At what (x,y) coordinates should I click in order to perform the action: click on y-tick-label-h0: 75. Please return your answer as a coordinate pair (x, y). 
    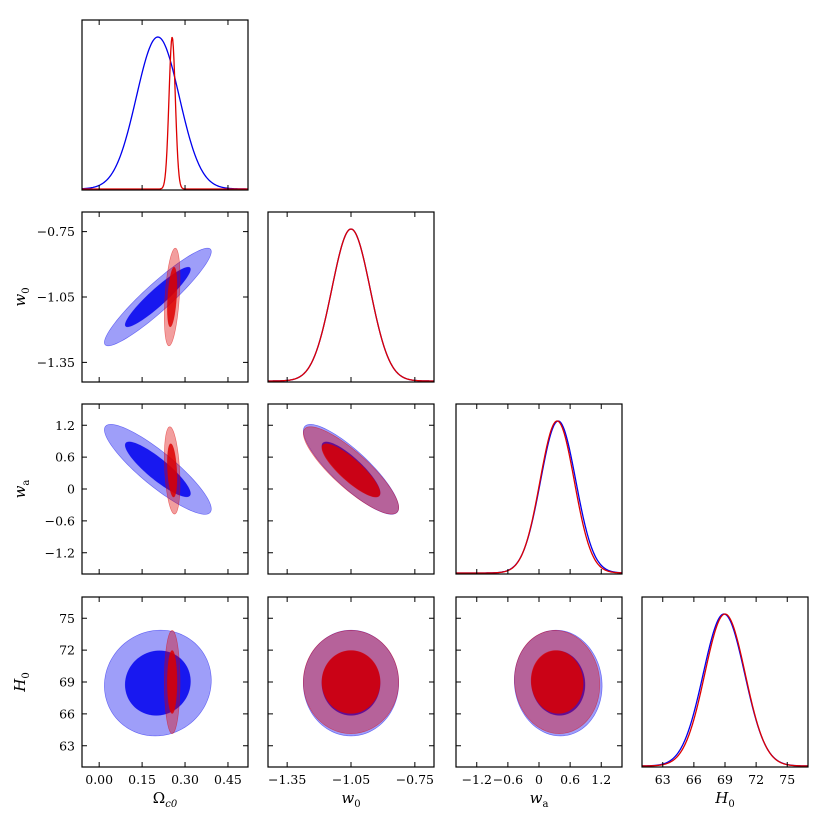
    Looking at the image, I should click on (67, 618).